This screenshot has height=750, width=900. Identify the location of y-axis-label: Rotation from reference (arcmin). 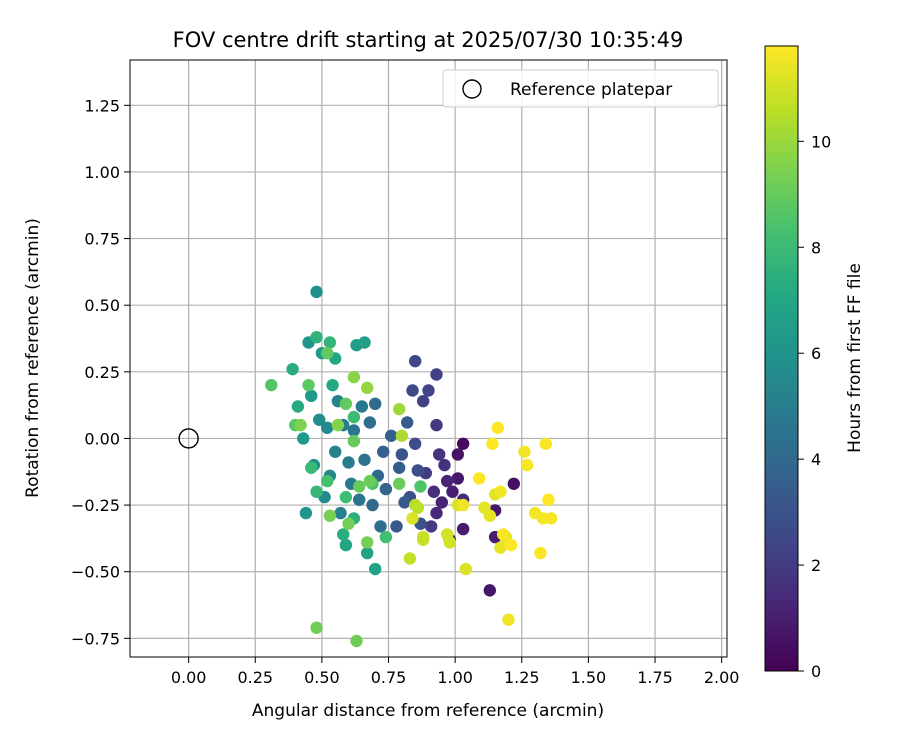
(33, 358).